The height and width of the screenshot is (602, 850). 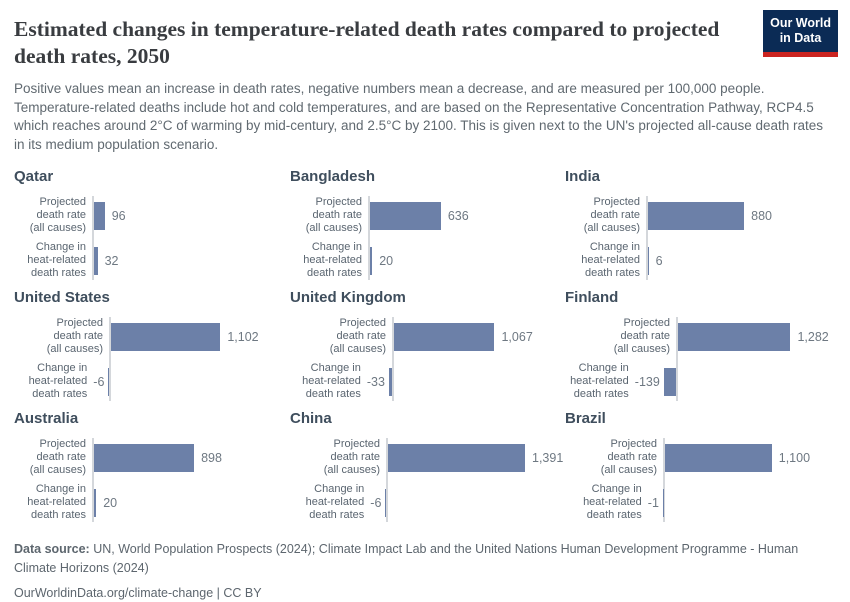 I want to click on bar-area: 1,067, so click(x=478, y=336).